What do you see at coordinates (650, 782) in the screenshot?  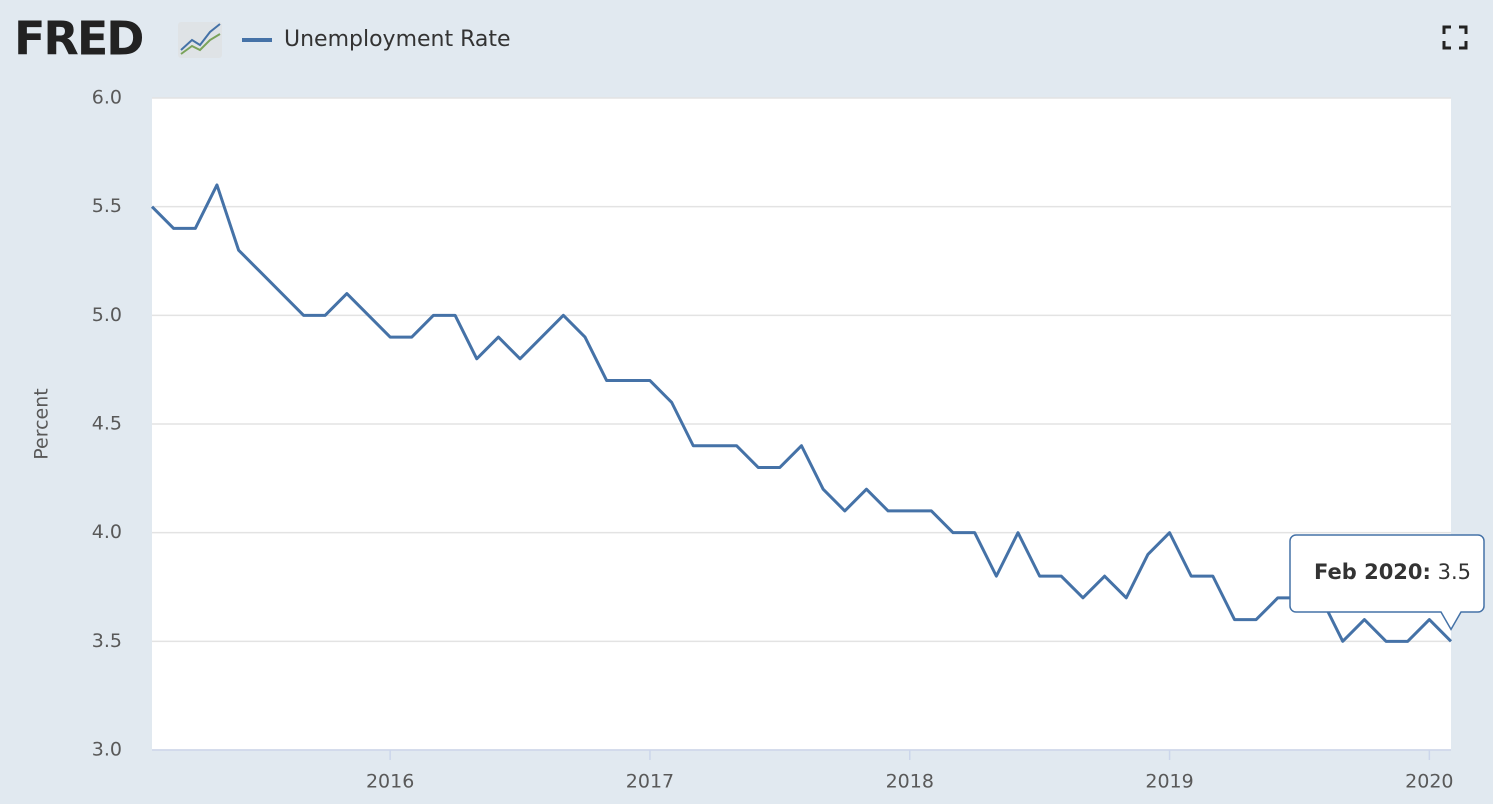 I see `x-tick-label: 2017` at bounding box center [650, 782].